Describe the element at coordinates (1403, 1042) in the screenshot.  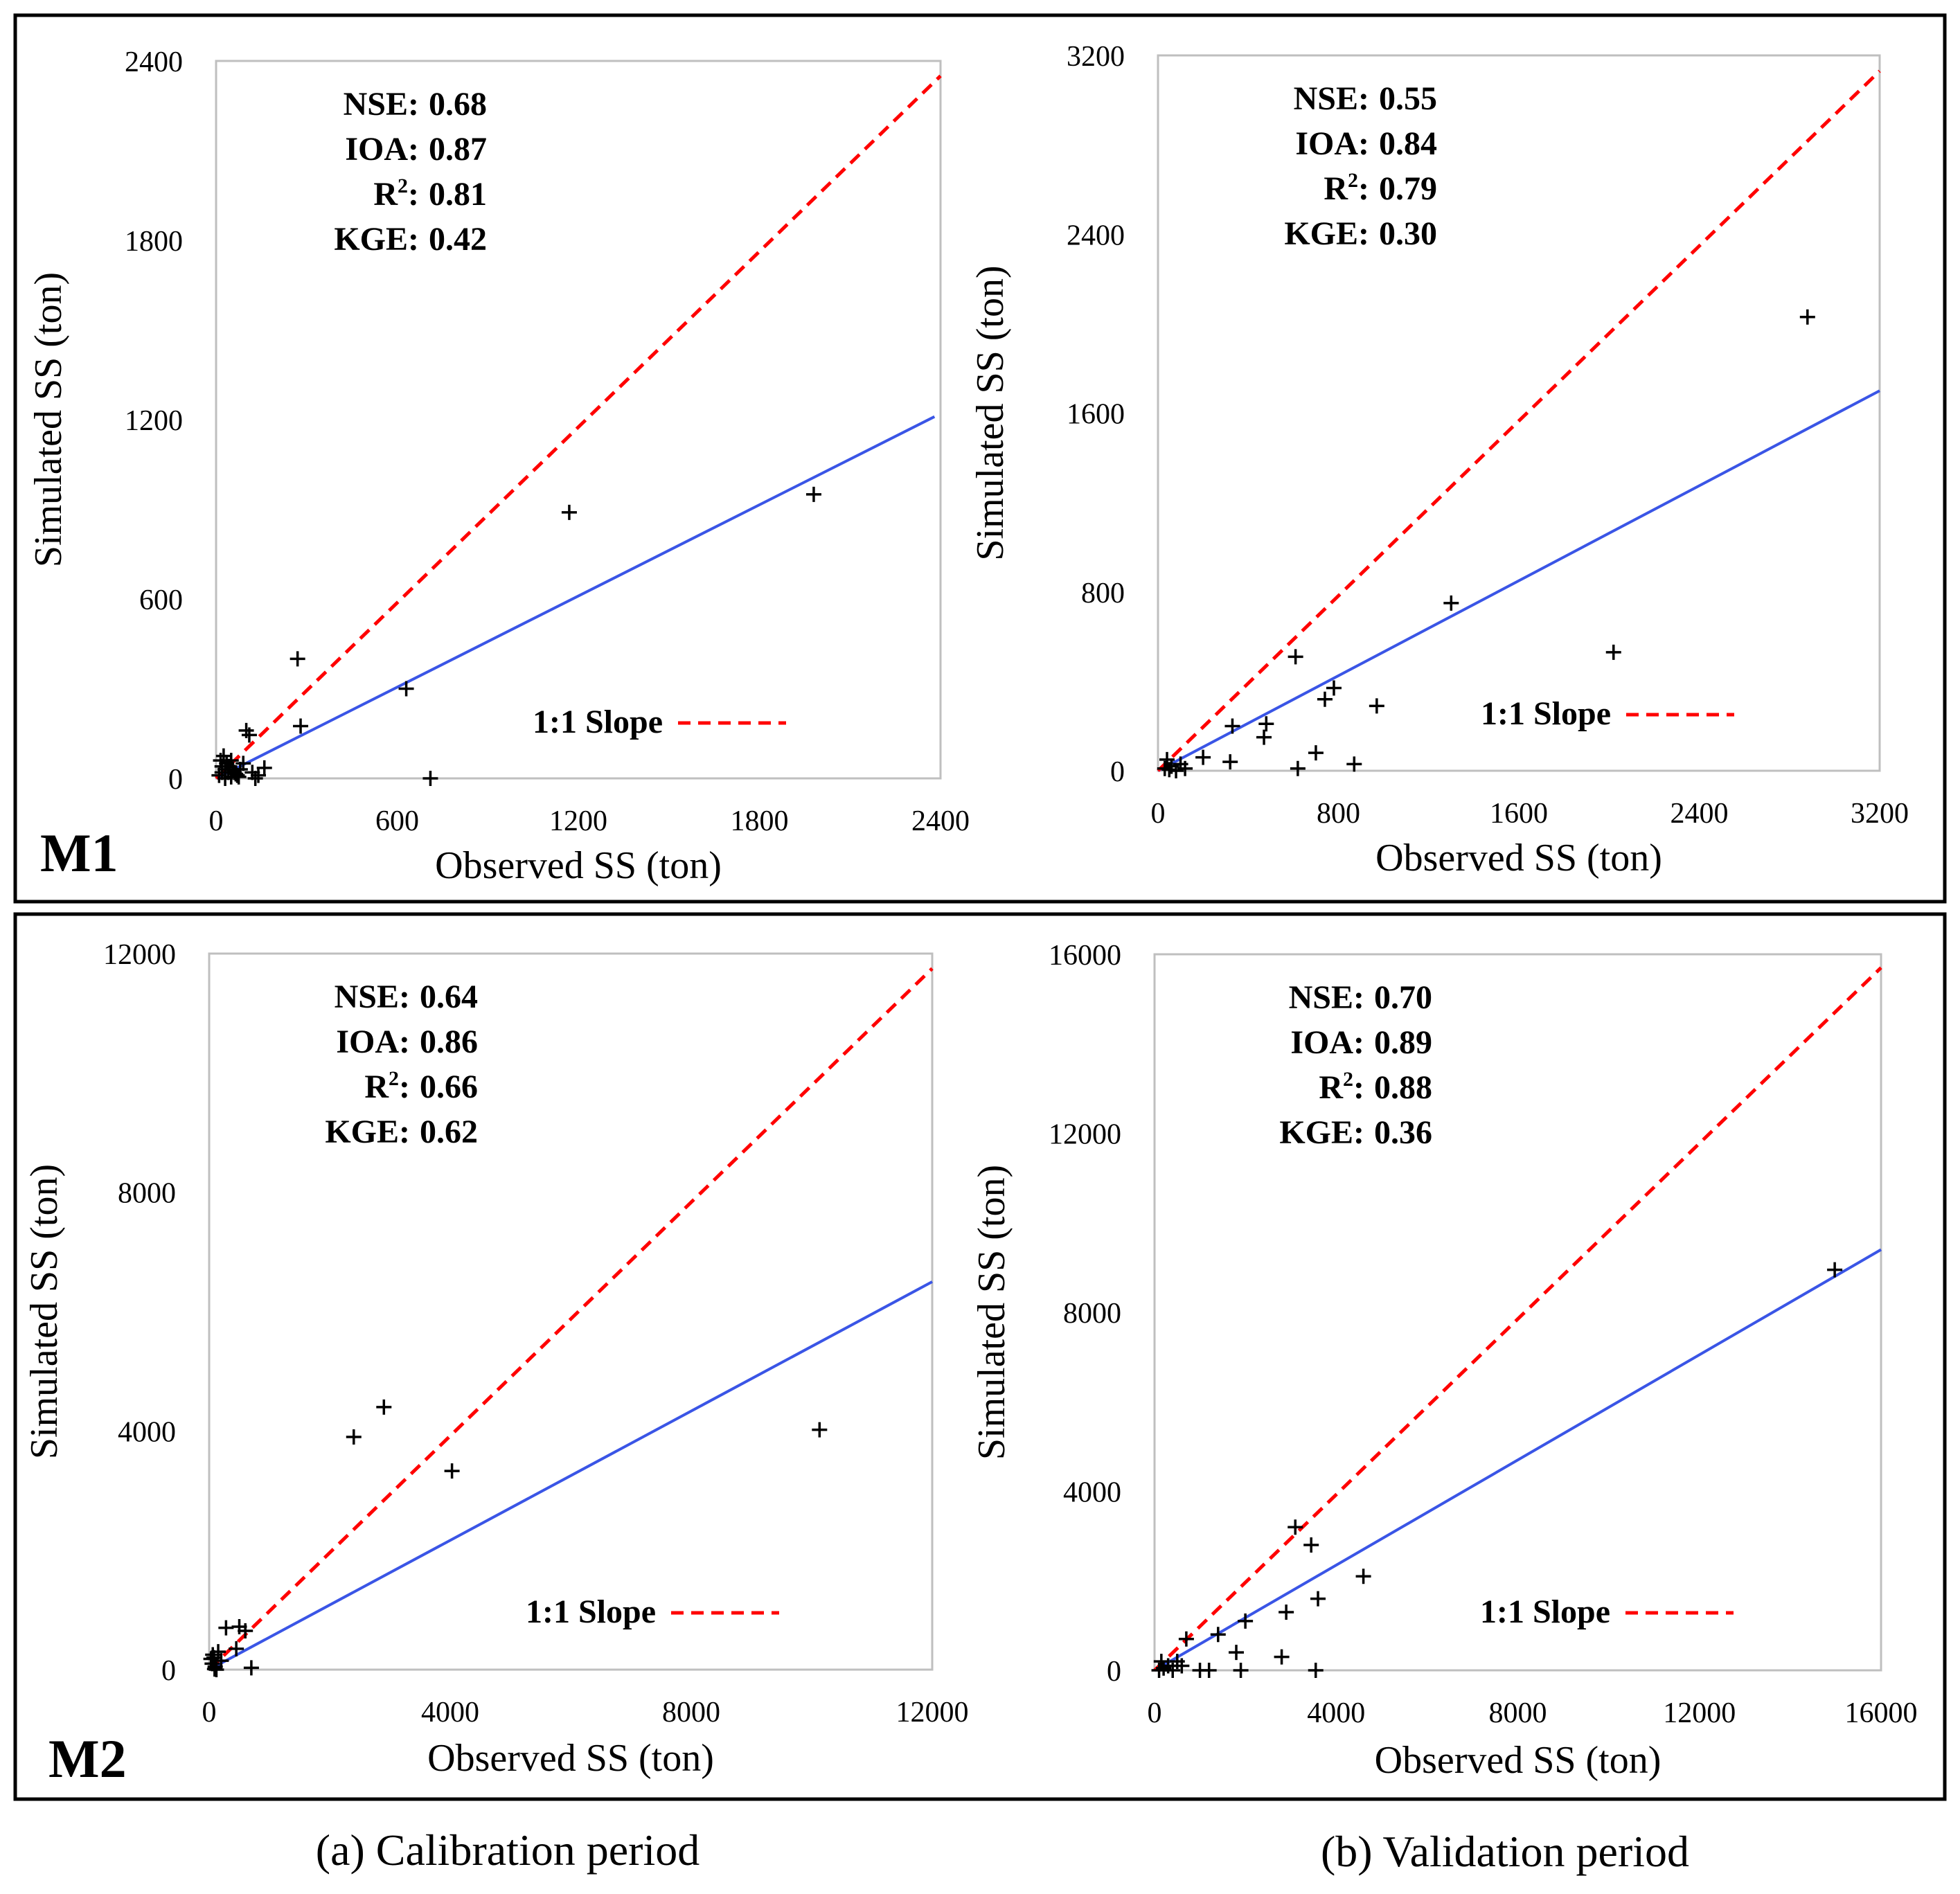
I see `stat-value-ioa: 0.89` at that location.